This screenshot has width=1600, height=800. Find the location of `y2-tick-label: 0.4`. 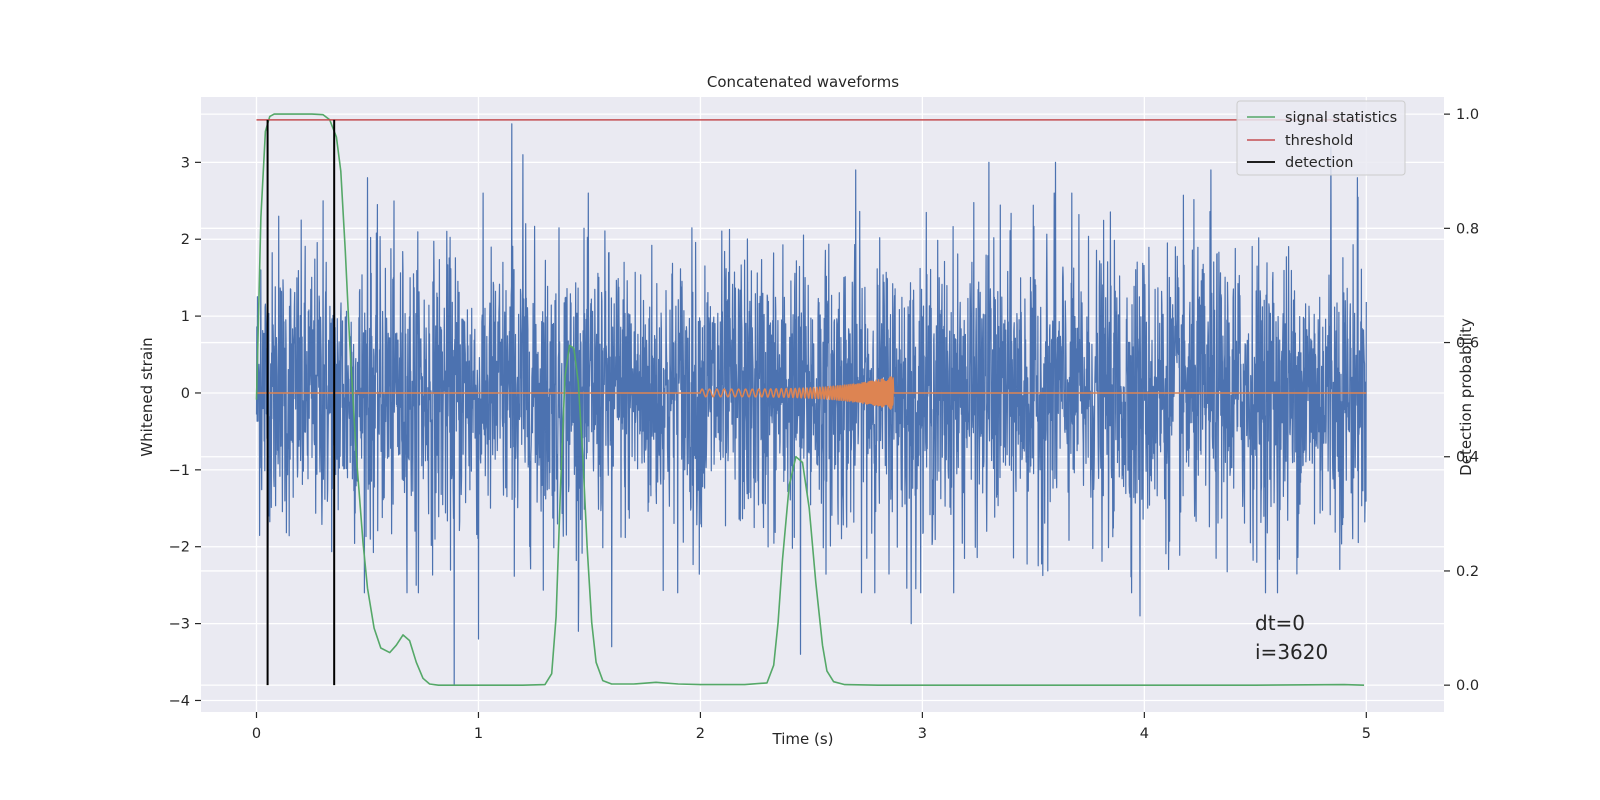

y2-tick-label: 0.4 is located at coordinates (1467, 458).